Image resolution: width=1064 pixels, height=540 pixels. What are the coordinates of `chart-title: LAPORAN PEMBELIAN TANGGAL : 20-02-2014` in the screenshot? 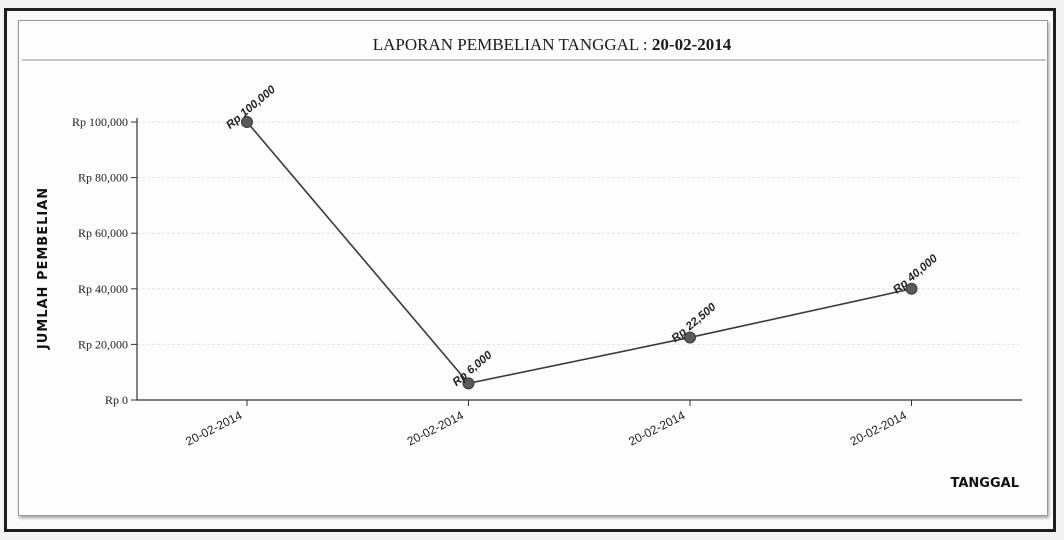 It's located at (552, 44).